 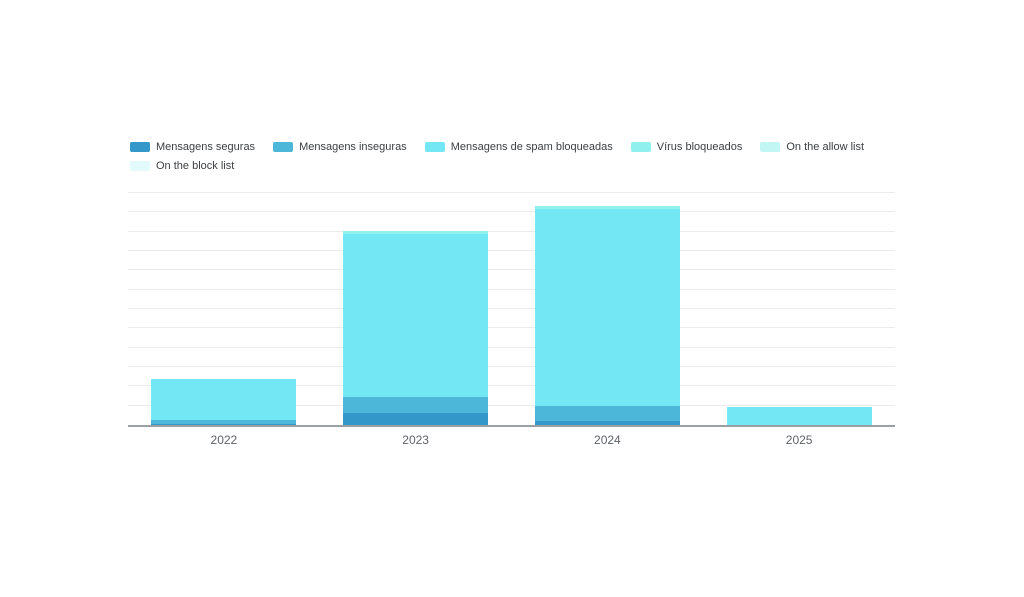 I want to click on legend-item-1: Mensagens seguras, so click(x=192, y=147).